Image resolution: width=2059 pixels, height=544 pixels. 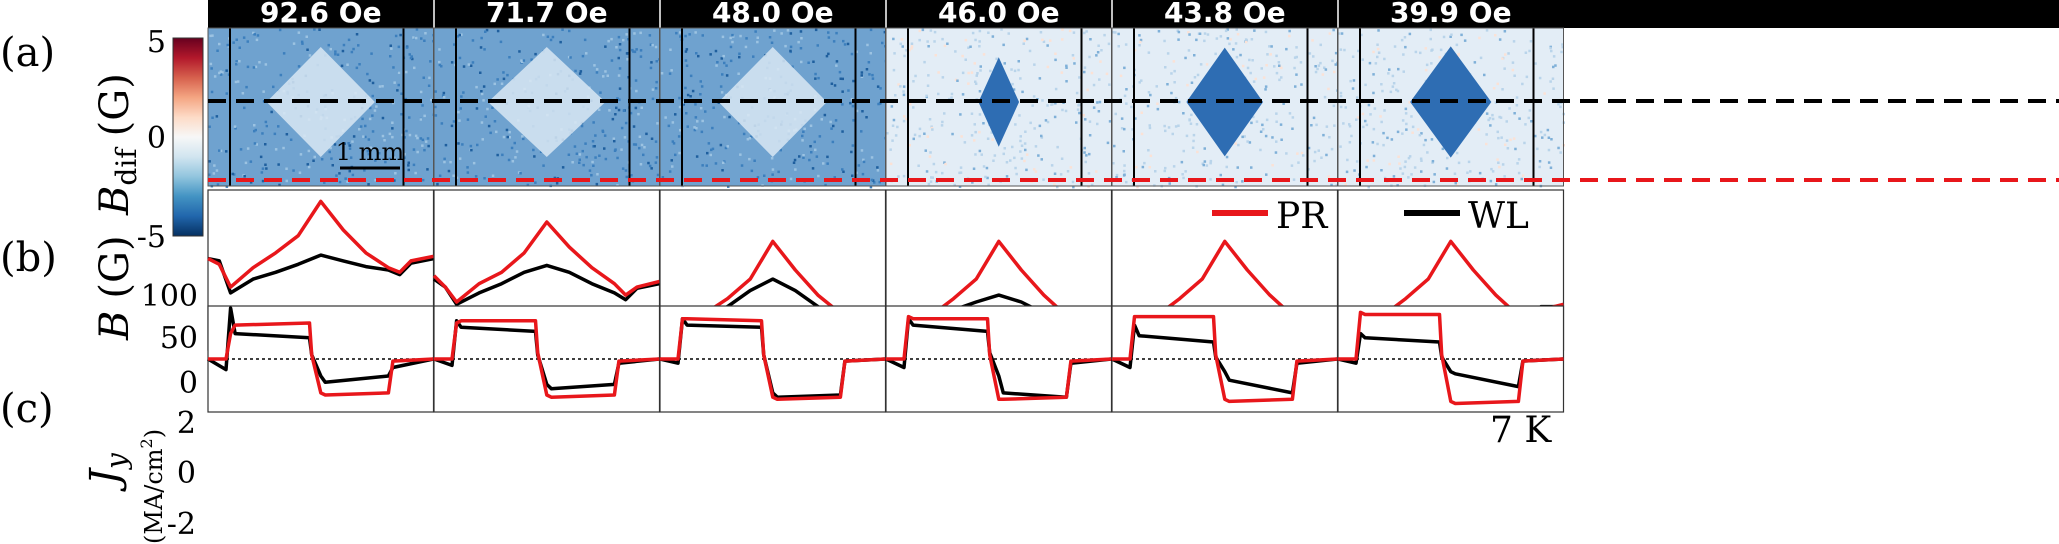 What do you see at coordinates (115, 201) in the screenshot?
I see `colorbar-label-main: B` at bounding box center [115, 201].